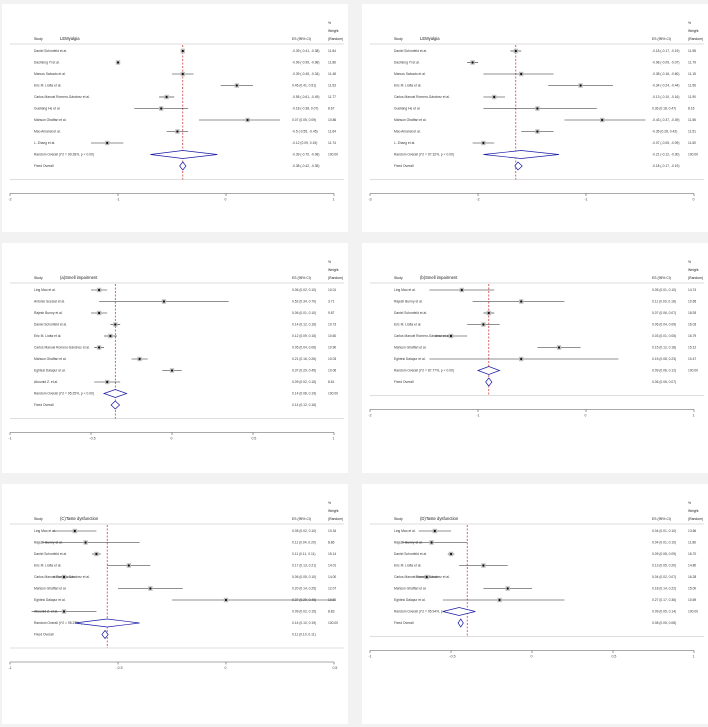 The width and height of the screenshot is (708, 727). What do you see at coordinates (332, 371) in the screenshot?
I see `weight-value: 10.06` at bounding box center [332, 371].